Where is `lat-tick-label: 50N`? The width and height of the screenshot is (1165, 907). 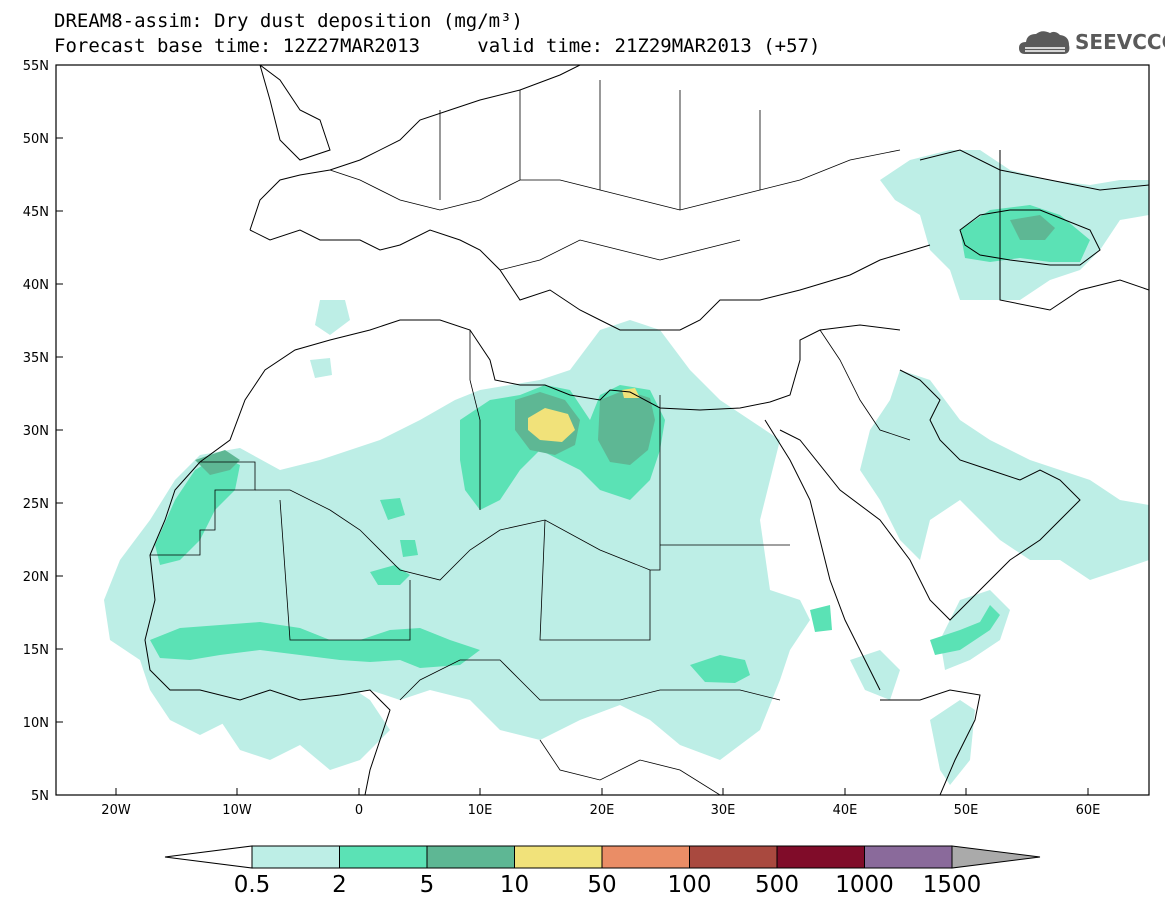
lat-tick-label: 50N is located at coordinates (36, 139).